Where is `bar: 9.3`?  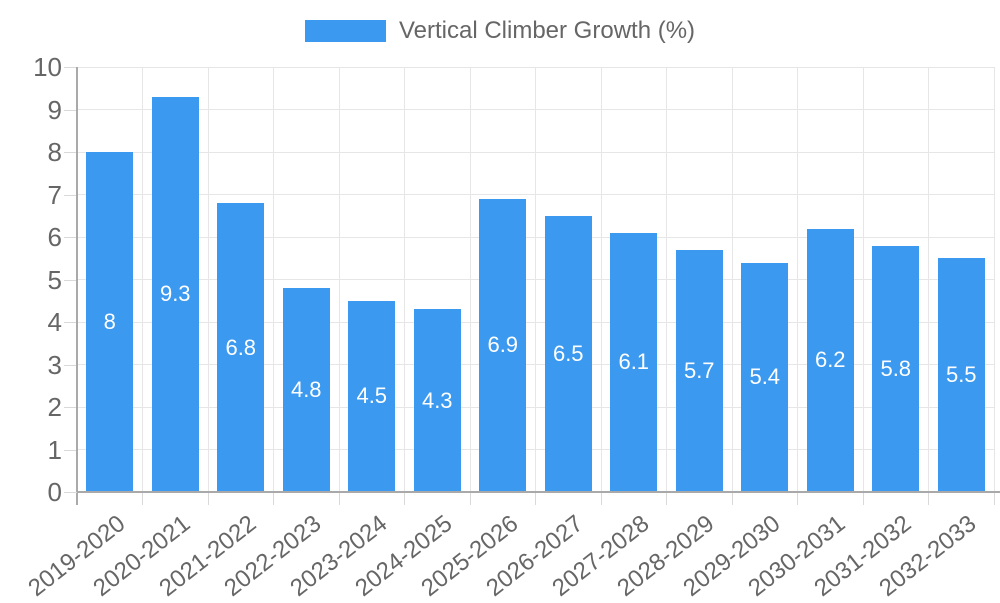
bar: 9.3 is located at coordinates (175, 294).